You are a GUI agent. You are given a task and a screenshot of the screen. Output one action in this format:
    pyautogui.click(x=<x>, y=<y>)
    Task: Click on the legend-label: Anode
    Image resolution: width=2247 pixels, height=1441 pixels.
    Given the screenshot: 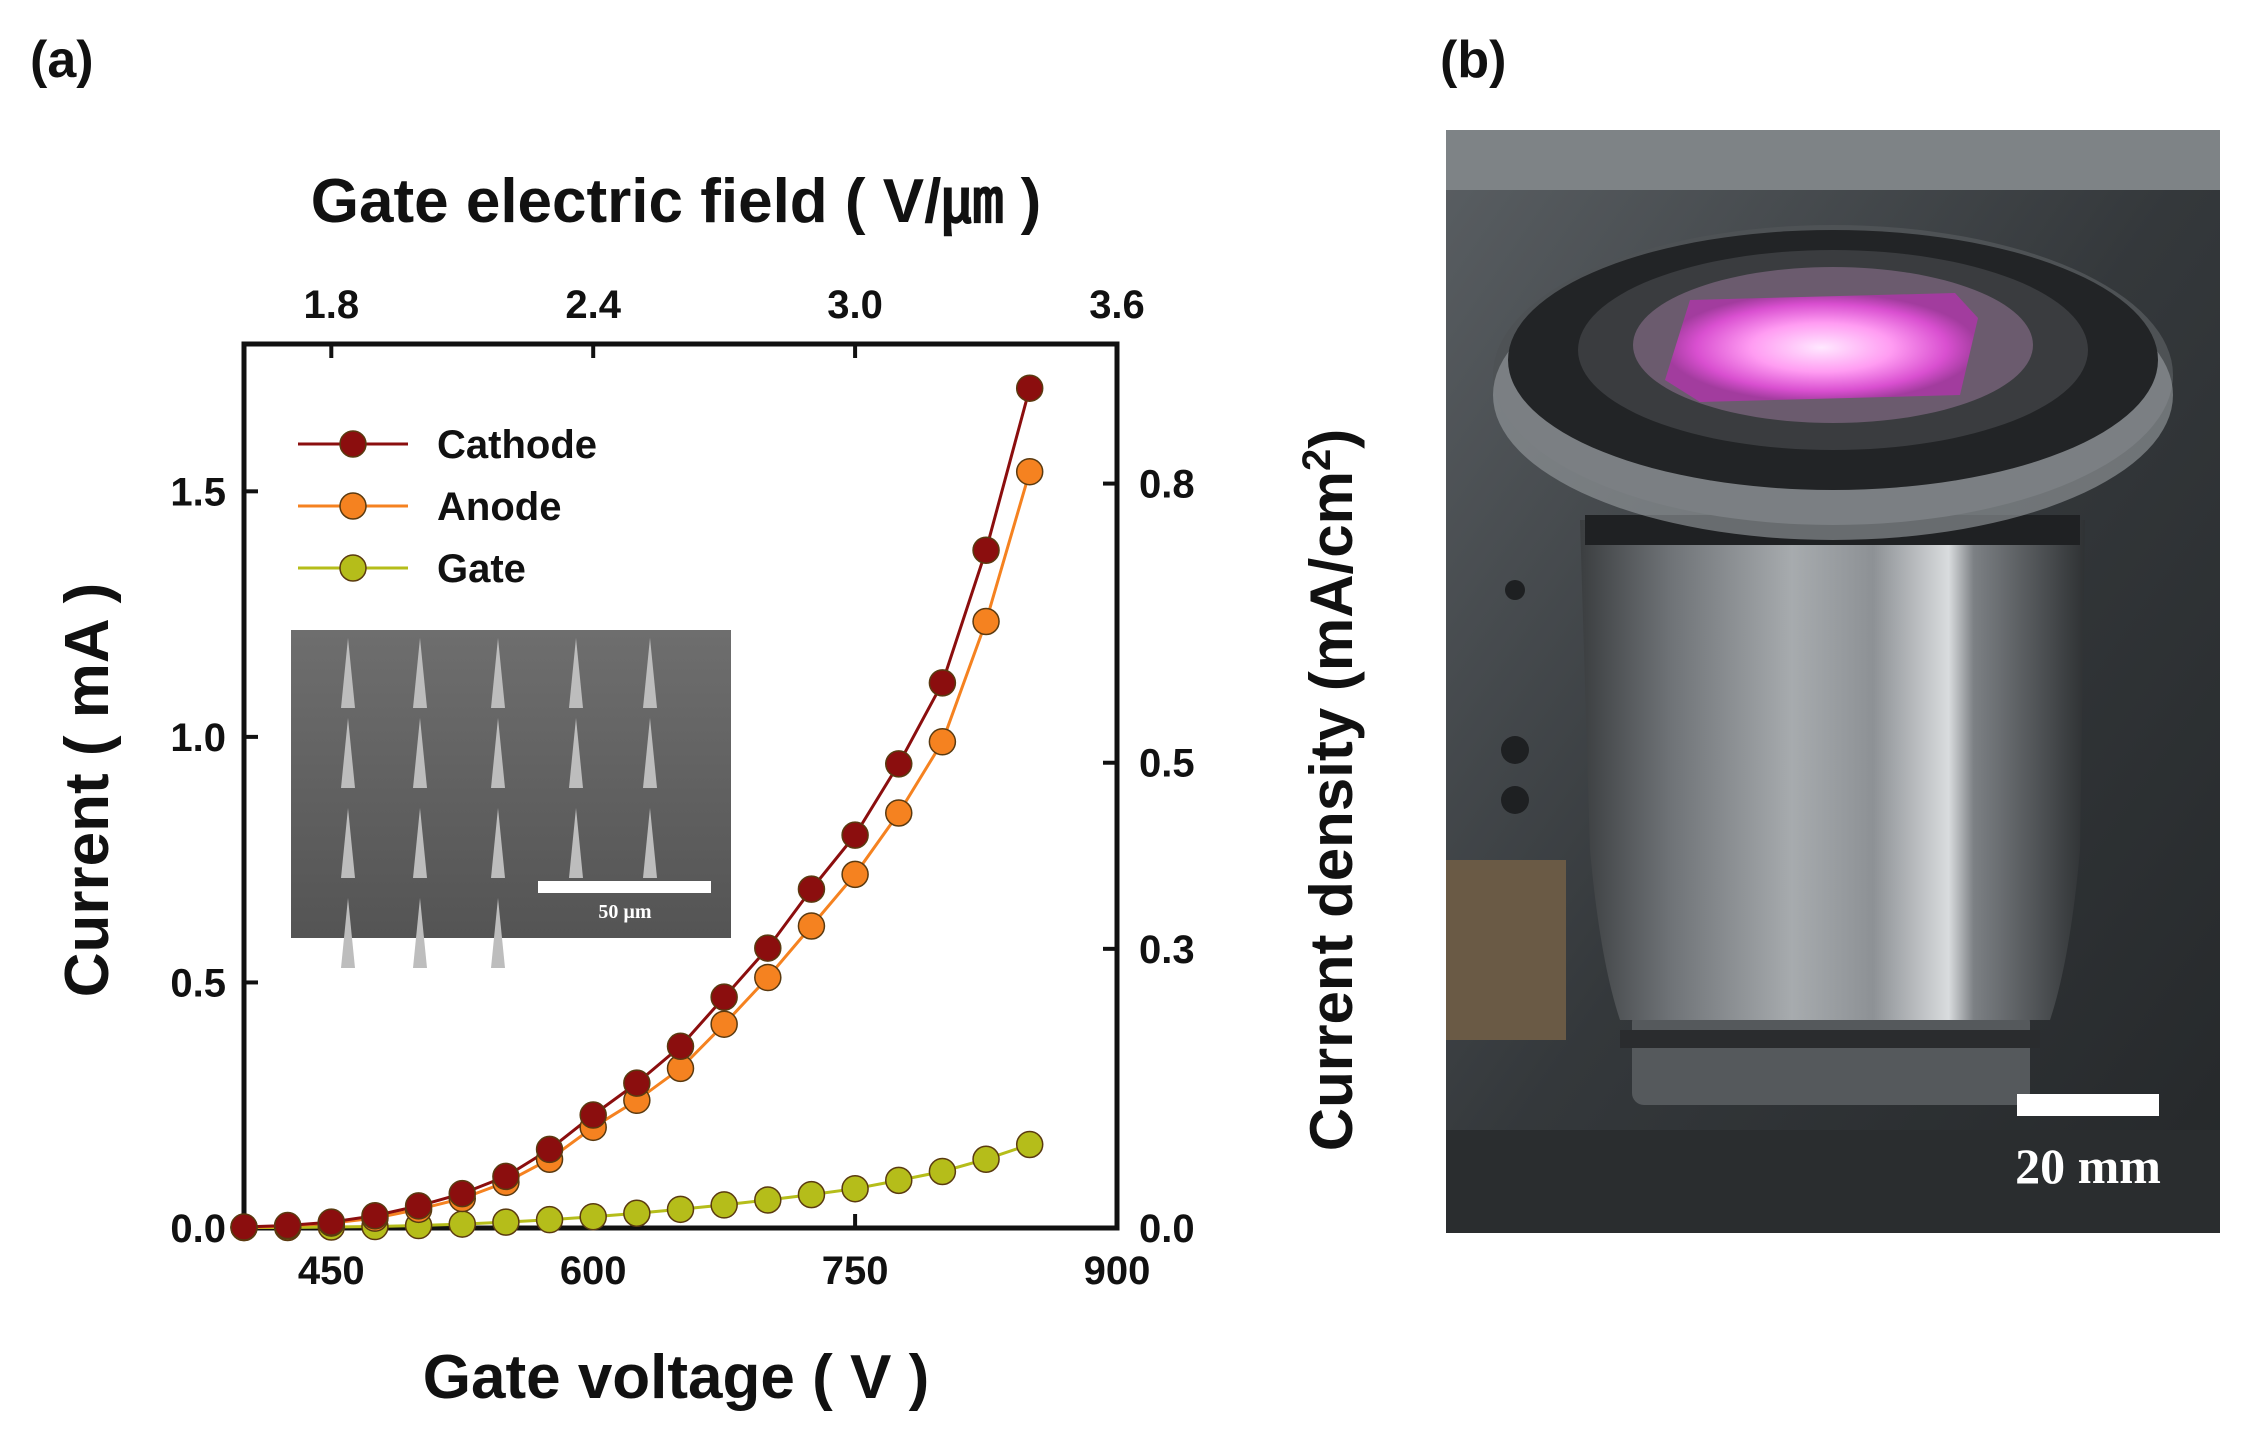 What is the action you would take?
    pyautogui.click(x=499, y=507)
    